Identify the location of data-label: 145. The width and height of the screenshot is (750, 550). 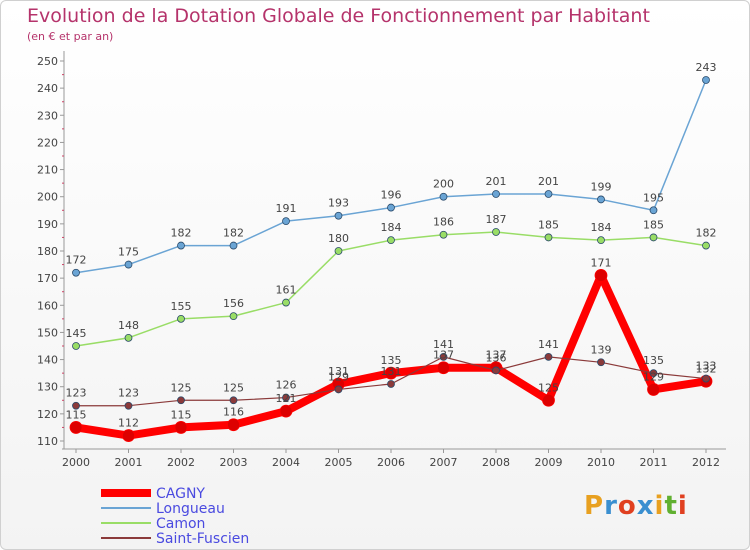
(76, 333).